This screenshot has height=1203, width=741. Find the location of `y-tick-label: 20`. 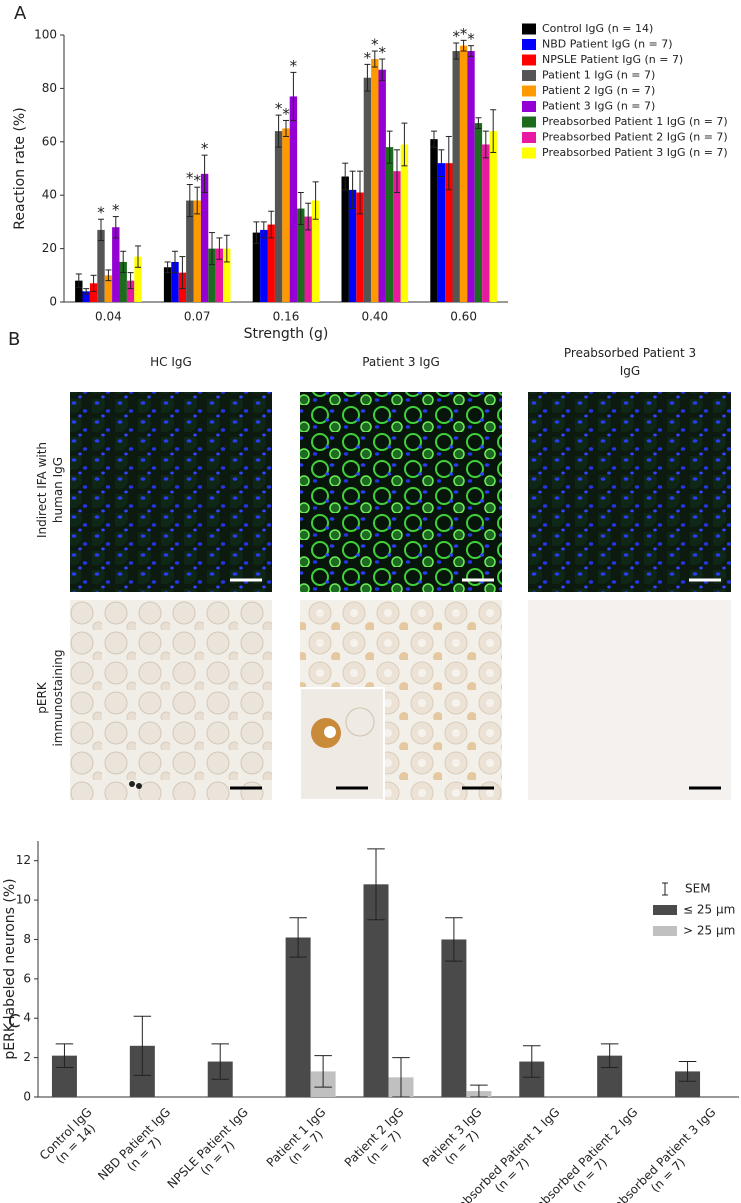

y-tick-label: 20 is located at coordinates (49, 248).